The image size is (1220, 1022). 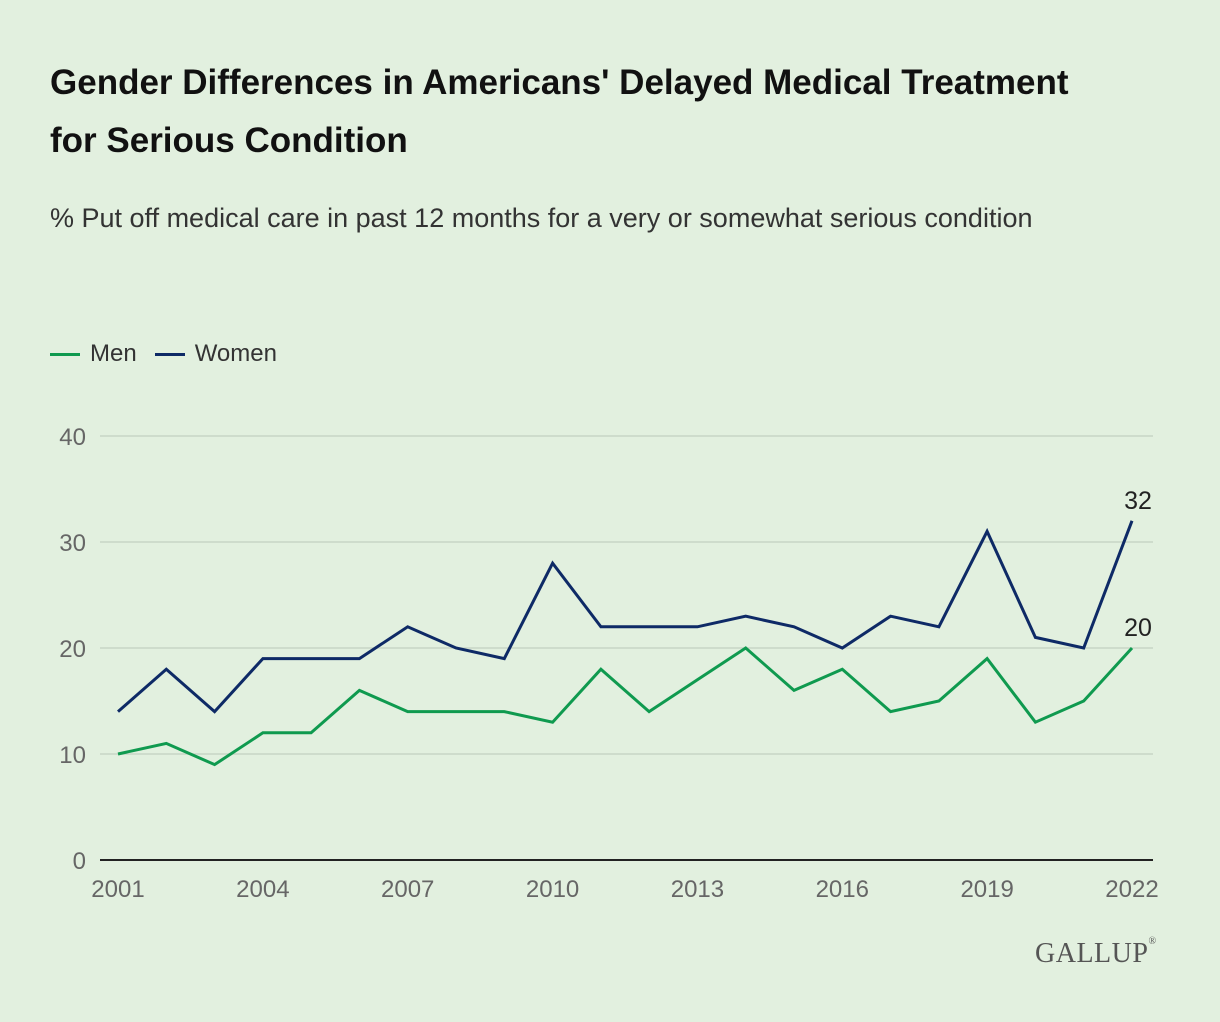 I want to click on legend-swatch-men, so click(x=65, y=354).